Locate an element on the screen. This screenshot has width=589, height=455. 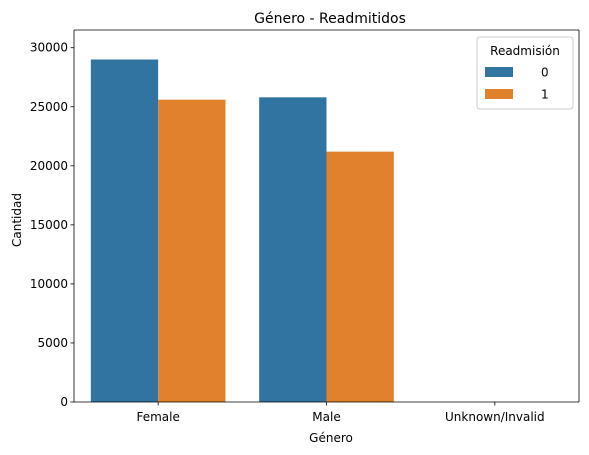
y-tick-label: 5000 is located at coordinates (52, 343).